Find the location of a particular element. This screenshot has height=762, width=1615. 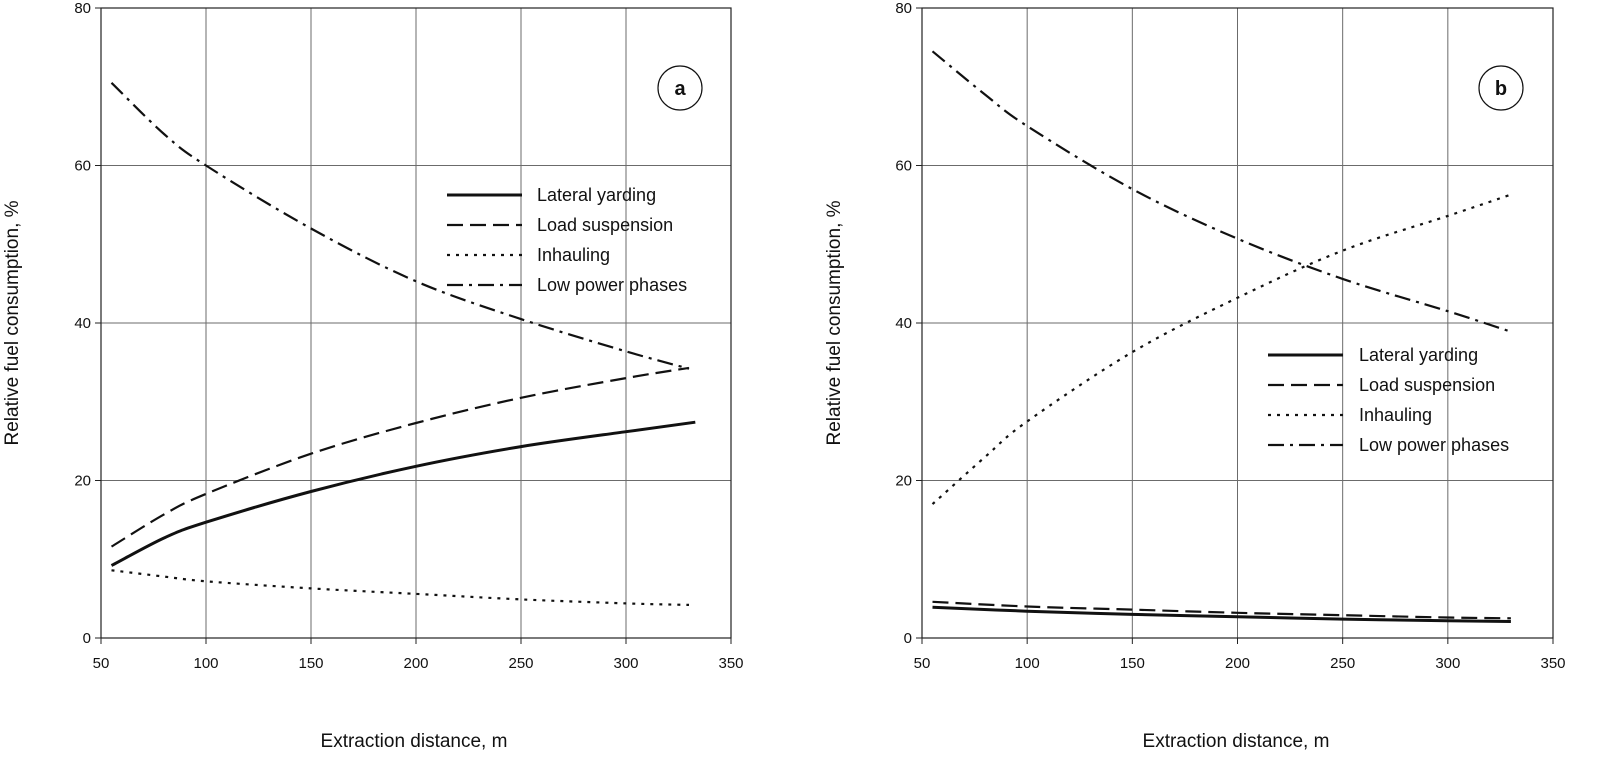

panel-label: a is located at coordinates (680, 89).